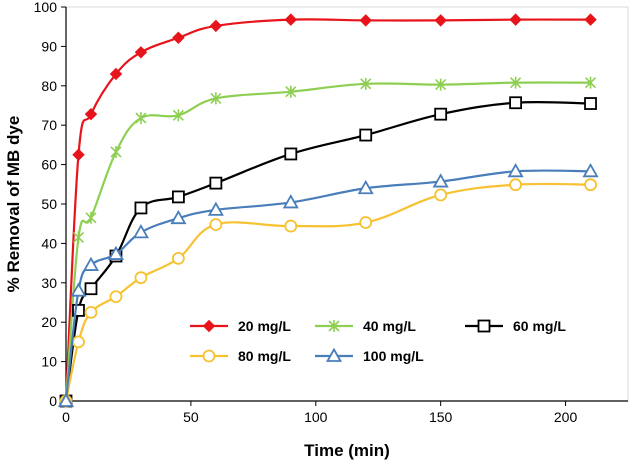  What do you see at coordinates (441, 417) in the screenshot?
I see `x-tick-label: 150` at bounding box center [441, 417].